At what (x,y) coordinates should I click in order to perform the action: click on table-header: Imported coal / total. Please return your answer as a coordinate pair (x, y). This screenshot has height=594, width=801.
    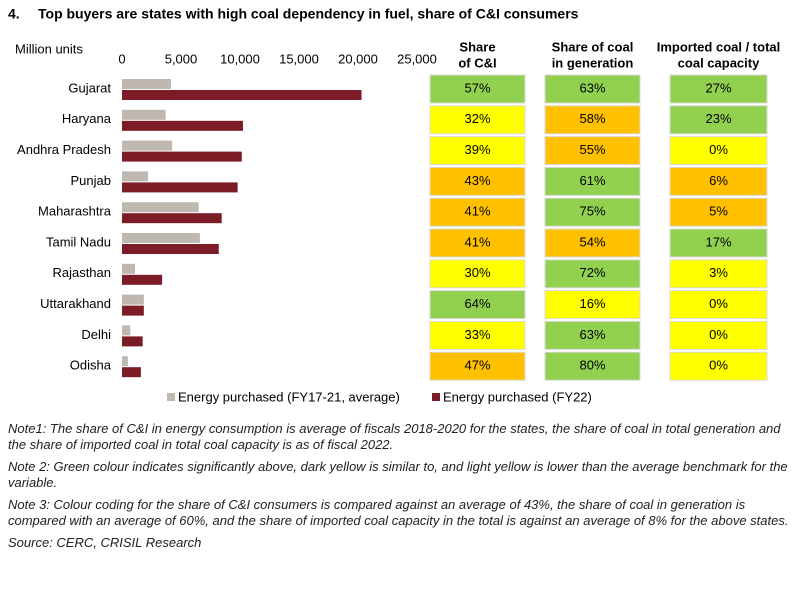
    Looking at the image, I should click on (719, 46).